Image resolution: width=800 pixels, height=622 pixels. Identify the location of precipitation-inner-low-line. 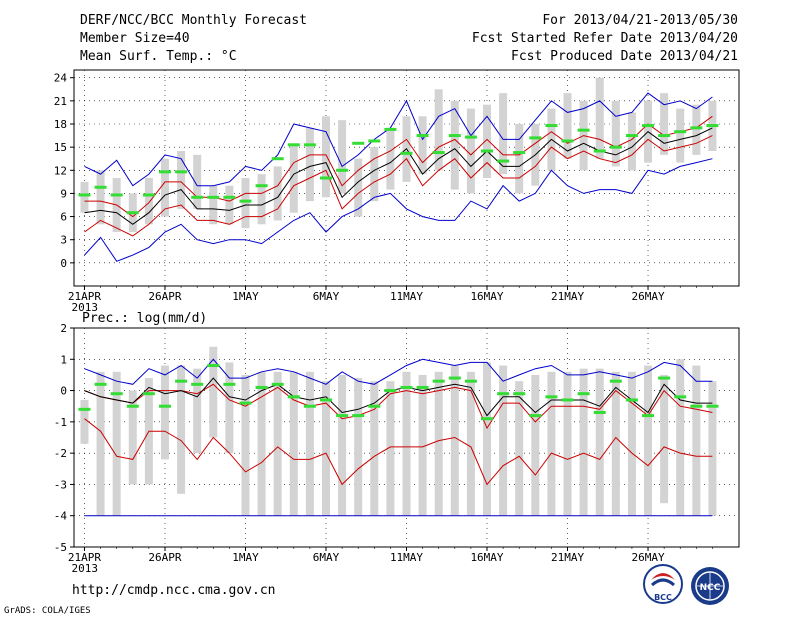
(398, 452).